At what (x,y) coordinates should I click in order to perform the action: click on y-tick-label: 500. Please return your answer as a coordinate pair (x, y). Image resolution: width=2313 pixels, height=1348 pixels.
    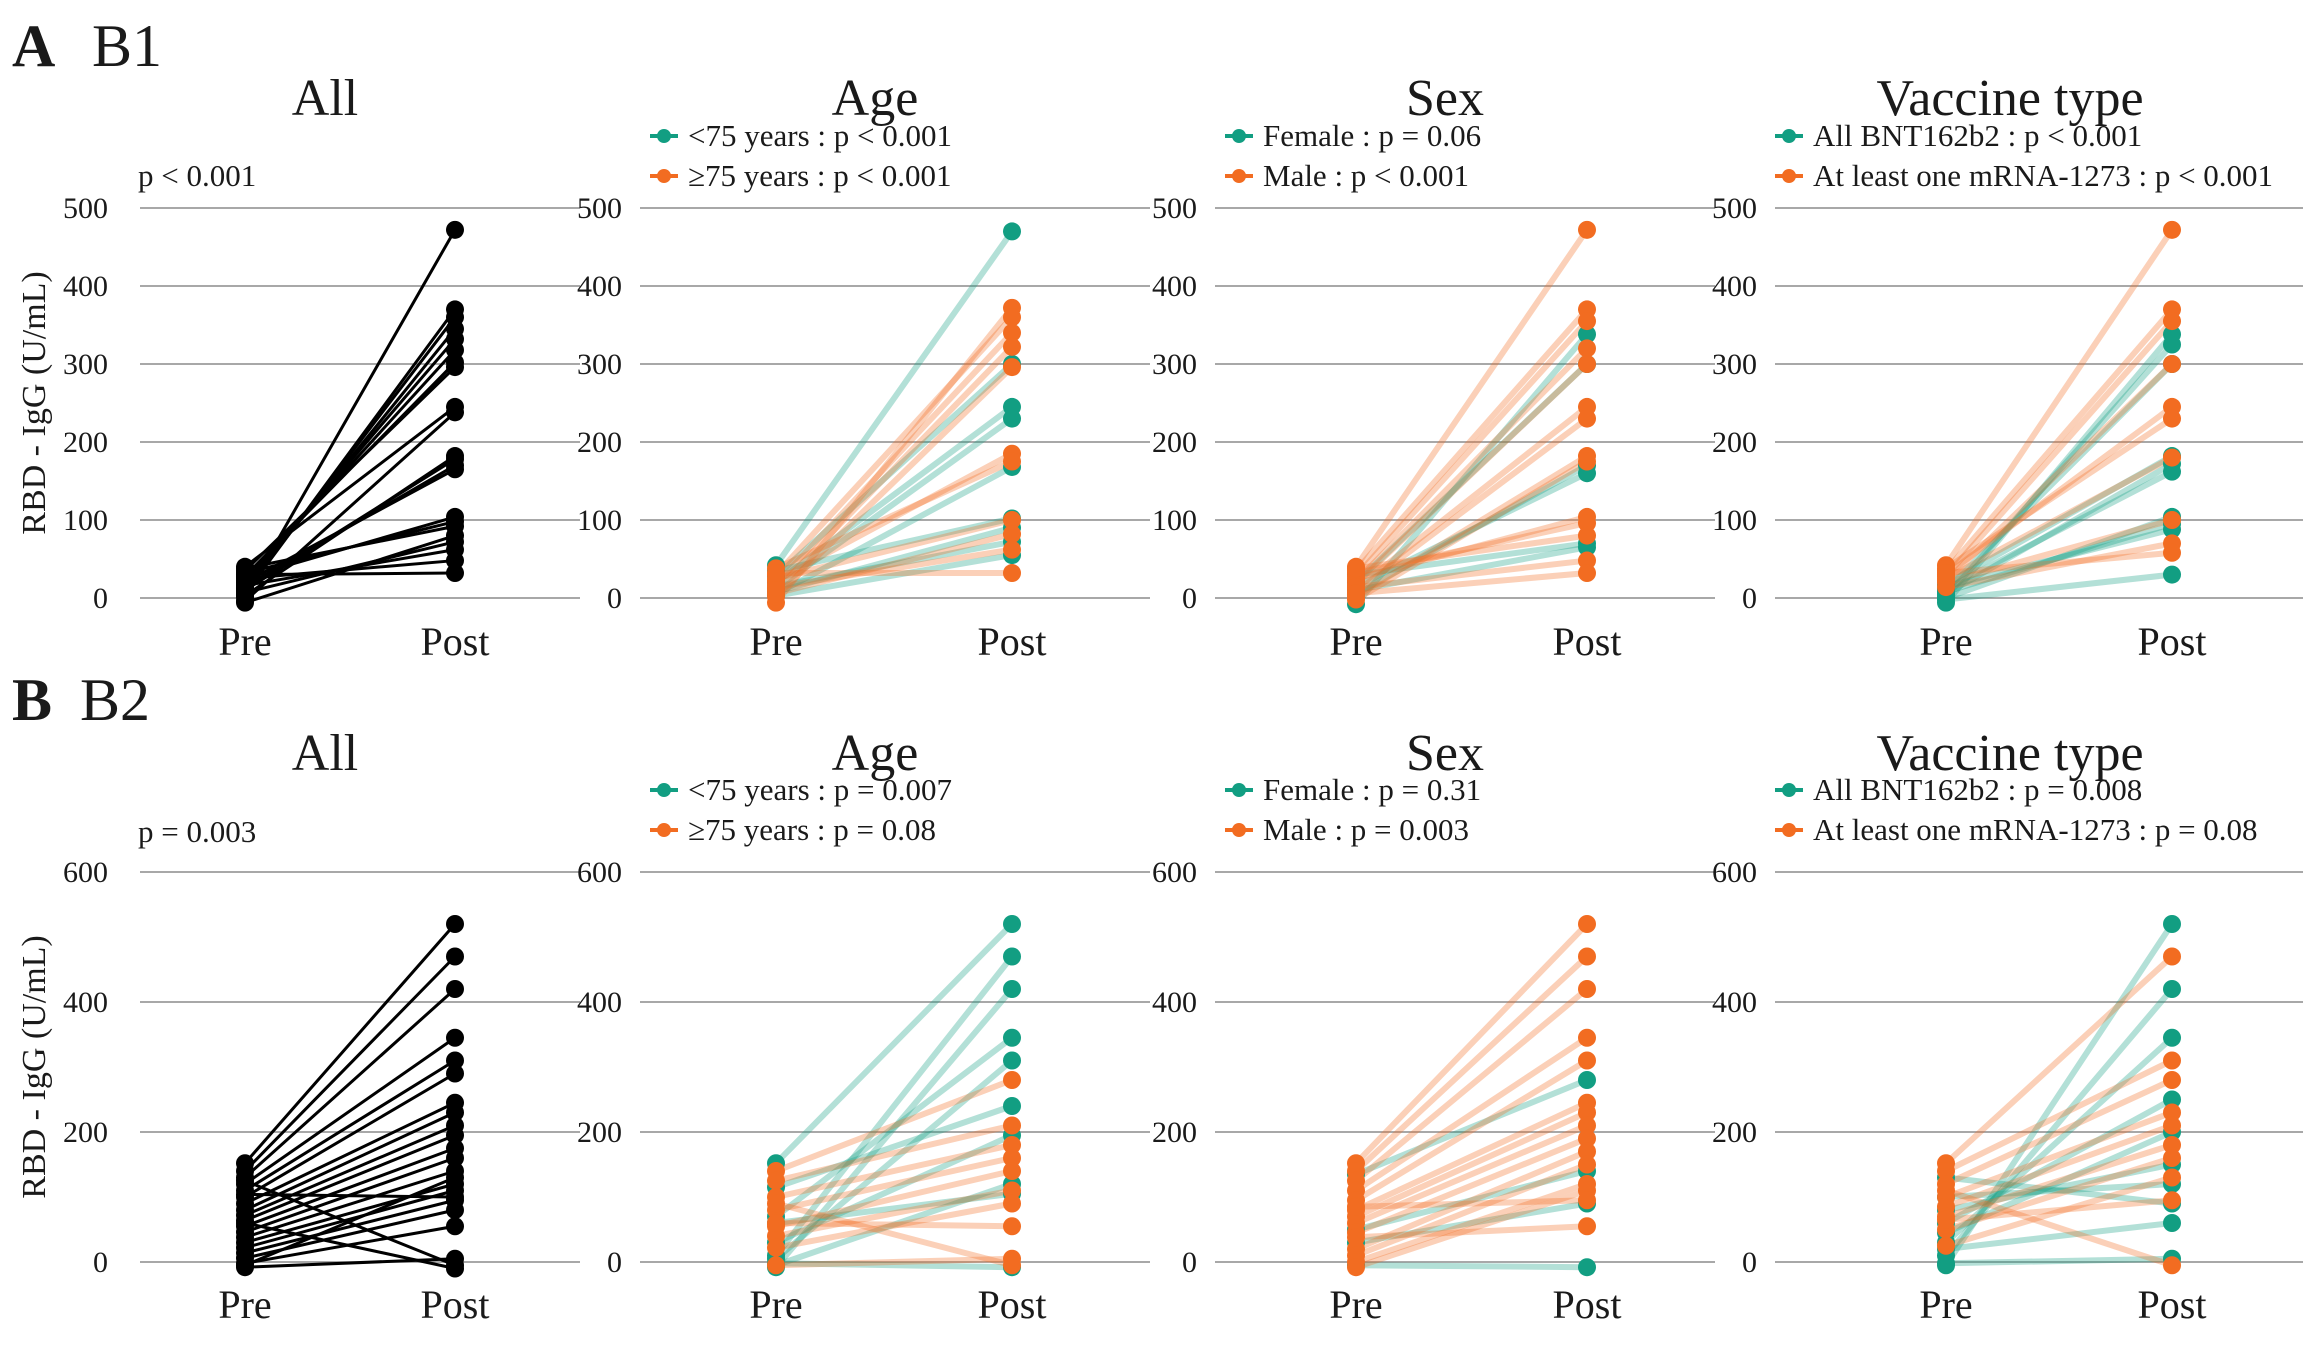
    Looking at the image, I should click on (599, 208).